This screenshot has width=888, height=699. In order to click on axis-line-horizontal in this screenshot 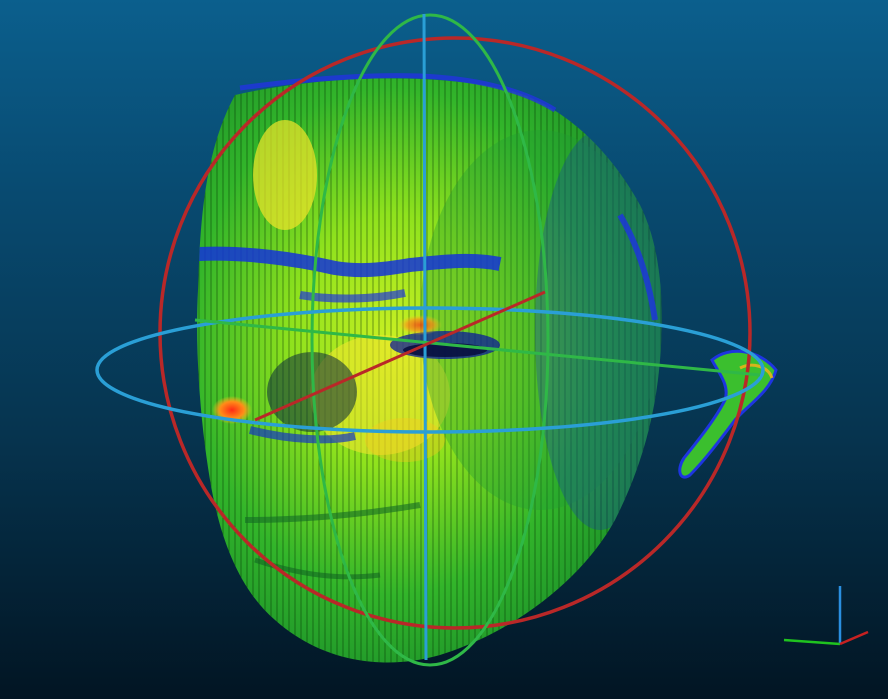, I will do `click(477, 347)`.